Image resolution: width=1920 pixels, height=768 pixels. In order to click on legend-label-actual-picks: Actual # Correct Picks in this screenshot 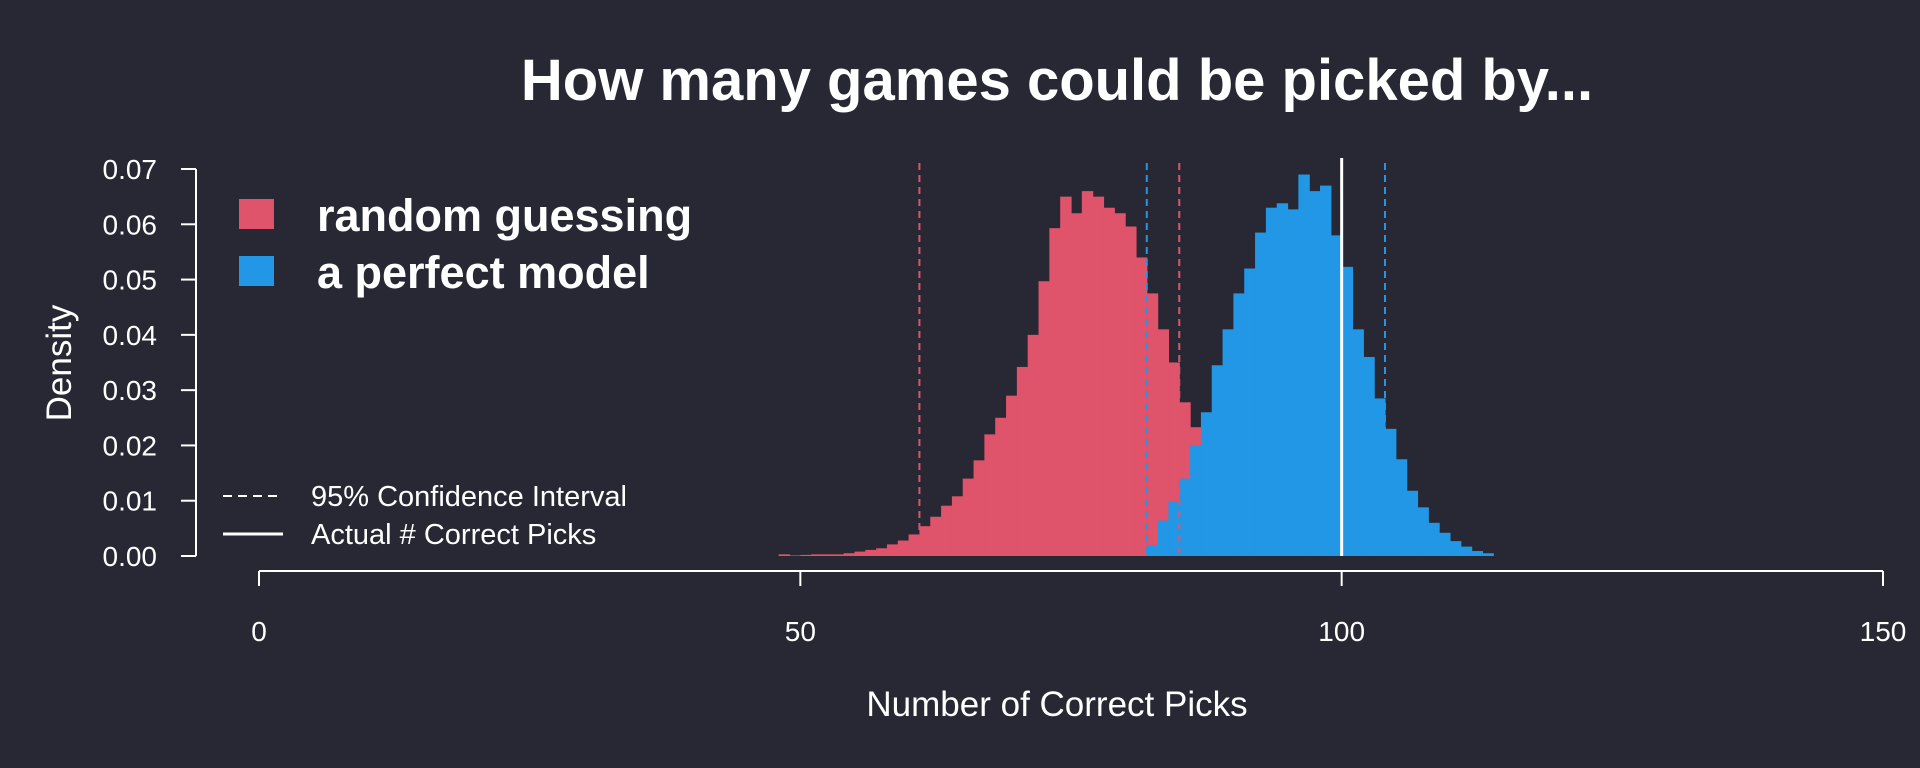, I will do `click(453, 535)`.